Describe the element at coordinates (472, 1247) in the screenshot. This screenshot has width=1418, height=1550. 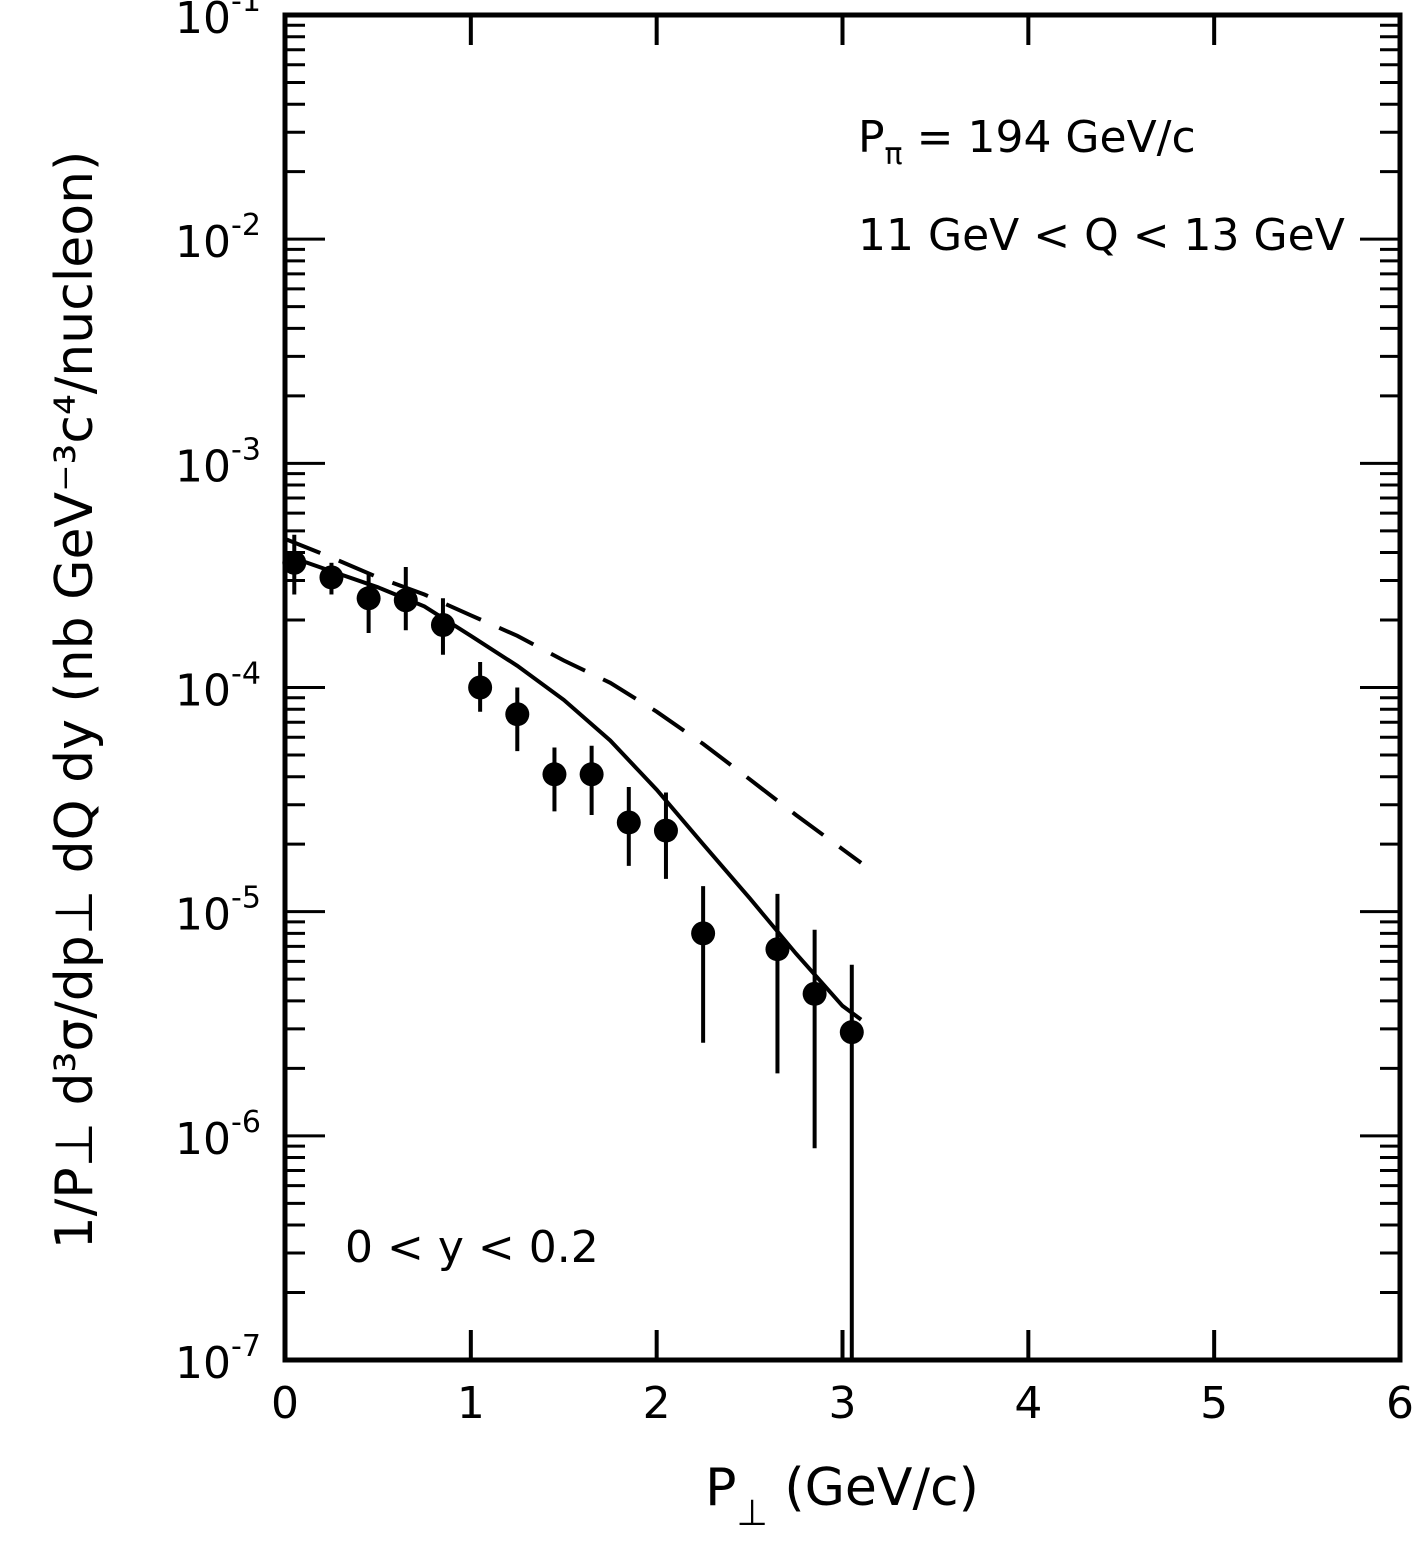
I see `annotation-y-range: 0 < y < 0.2` at that location.